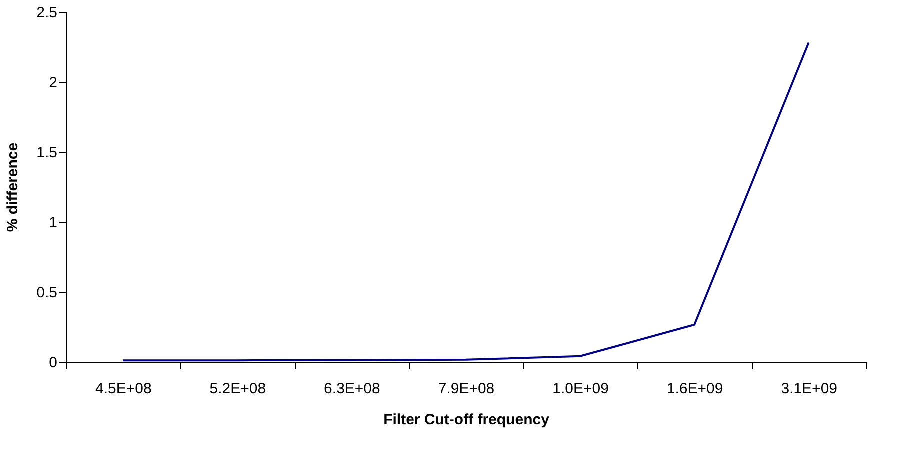  Describe the element at coordinates (53, 83) in the screenshot. I see `y-tick-label: 2` at that location.